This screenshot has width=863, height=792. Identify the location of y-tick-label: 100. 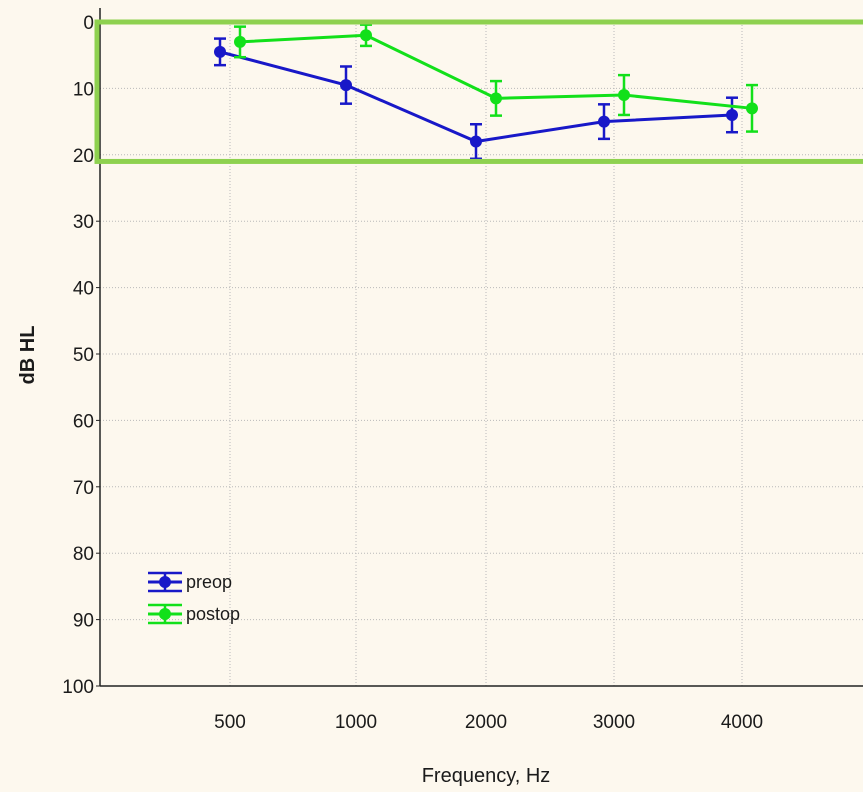
(78, 687).